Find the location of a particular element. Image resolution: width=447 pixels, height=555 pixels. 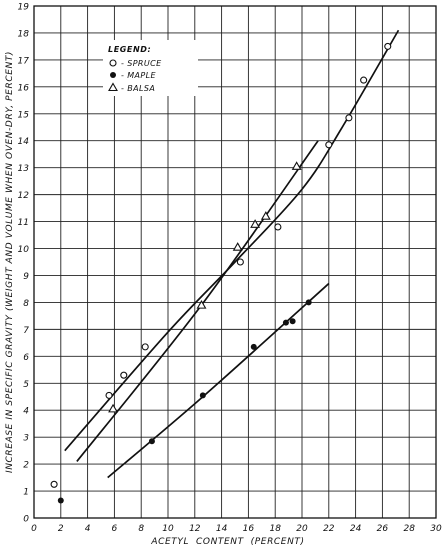

legend-label-spruce: - SPRUCE is located at coordinates (141, 63).